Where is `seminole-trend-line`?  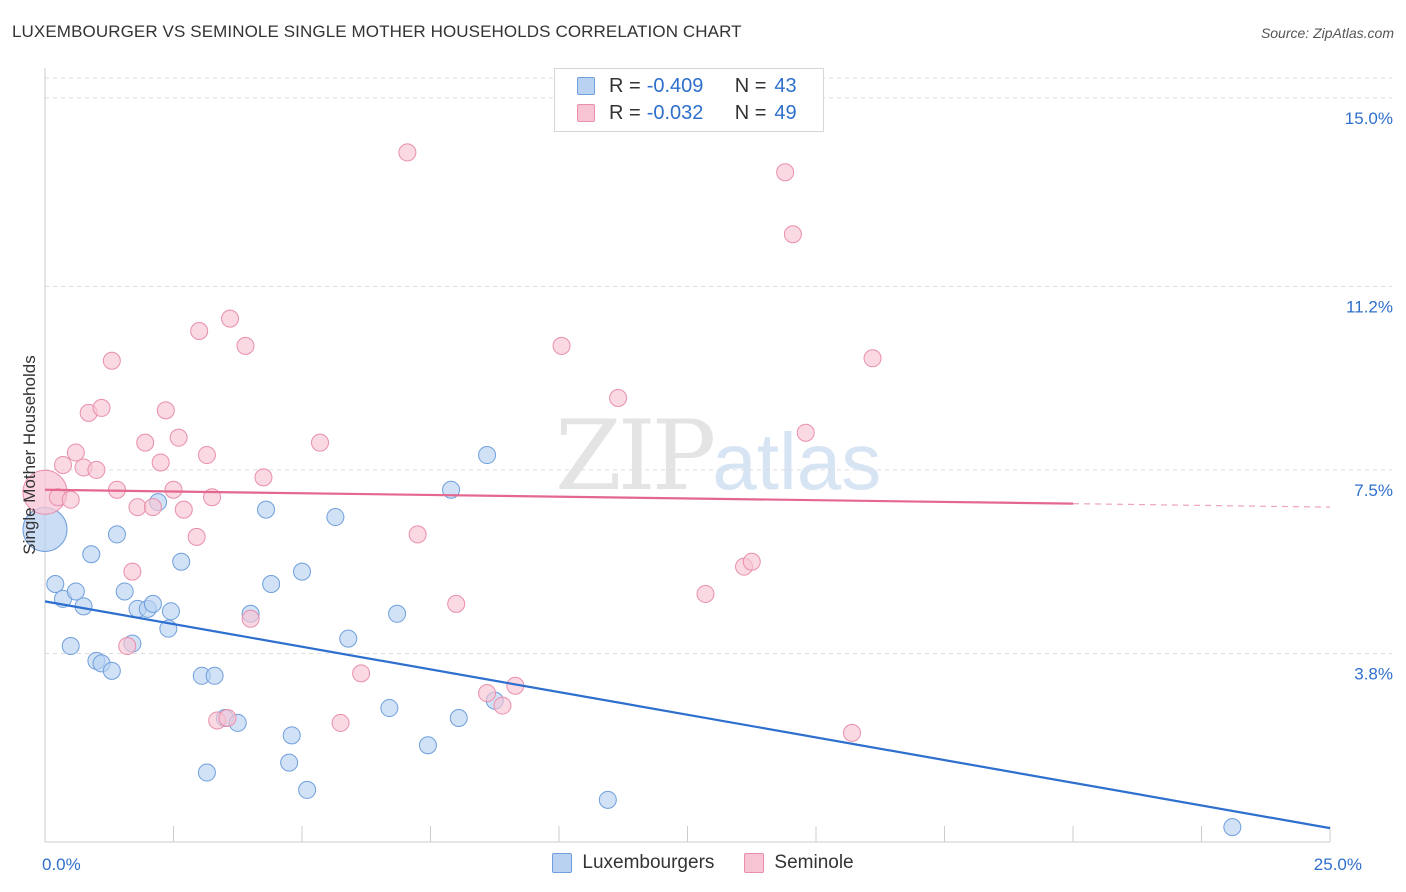 seminole-trend-line is located at coordinates (559, 496).